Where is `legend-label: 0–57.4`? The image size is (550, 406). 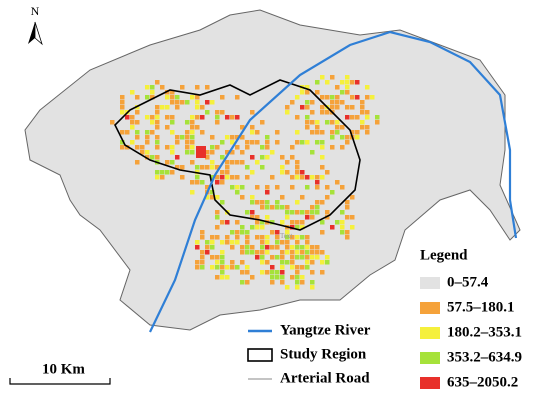 legend-label: 0–57.4 is located at coordinates (468, 282).